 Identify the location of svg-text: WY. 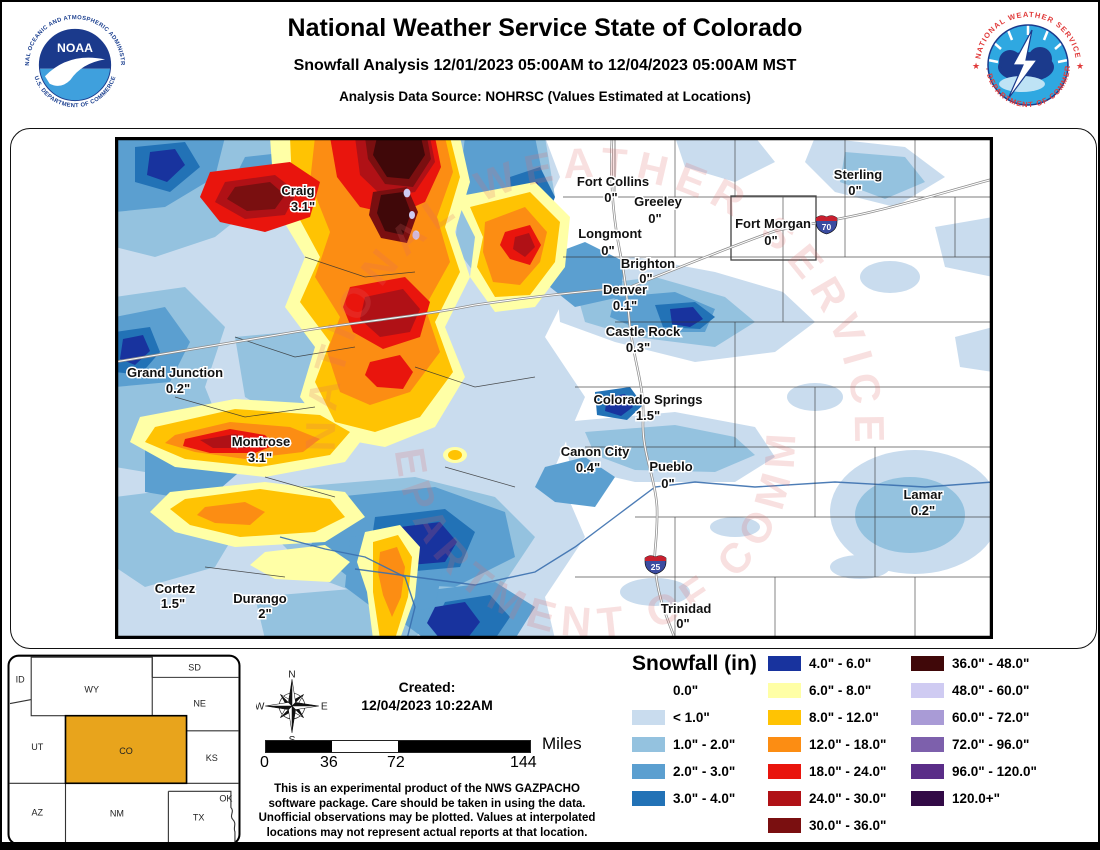
(91, 690).